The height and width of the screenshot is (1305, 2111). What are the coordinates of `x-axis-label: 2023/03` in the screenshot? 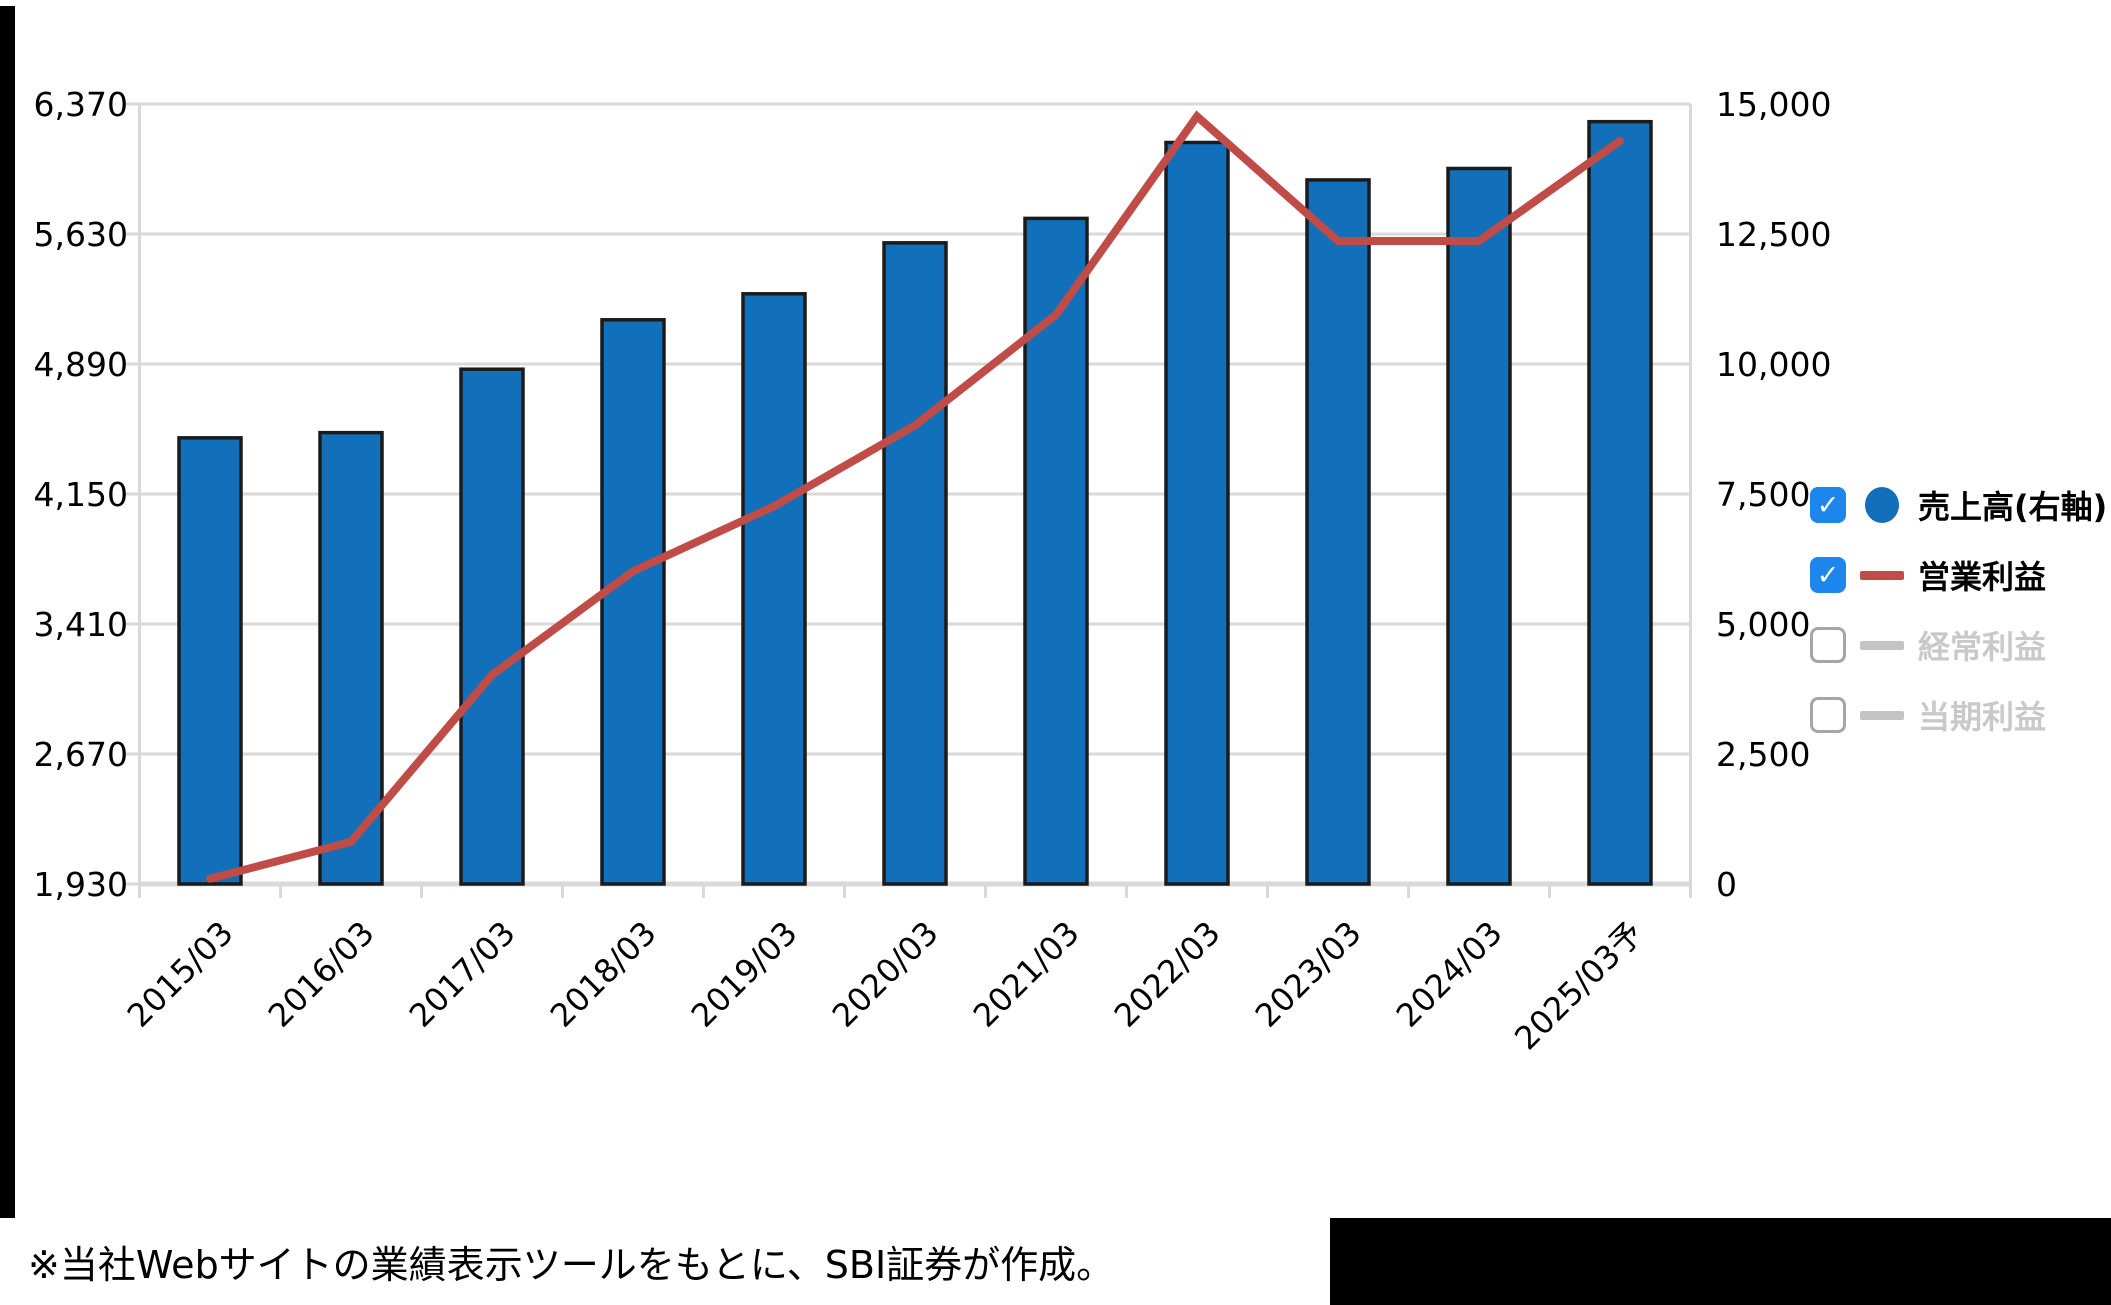 It's located at (1308, 974).